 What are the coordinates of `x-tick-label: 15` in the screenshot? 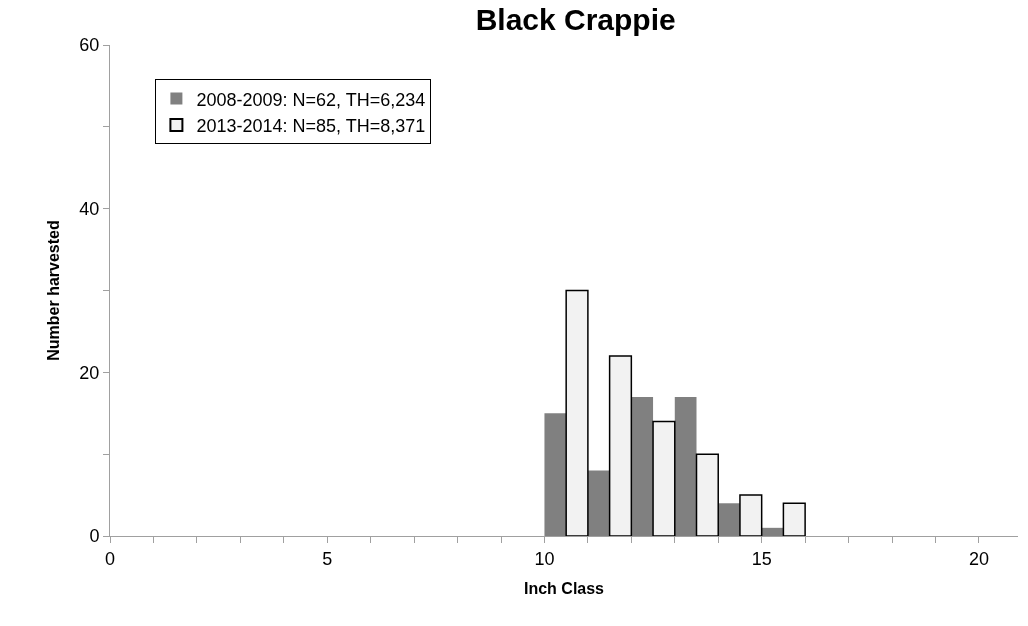 It's located at (761, 558).